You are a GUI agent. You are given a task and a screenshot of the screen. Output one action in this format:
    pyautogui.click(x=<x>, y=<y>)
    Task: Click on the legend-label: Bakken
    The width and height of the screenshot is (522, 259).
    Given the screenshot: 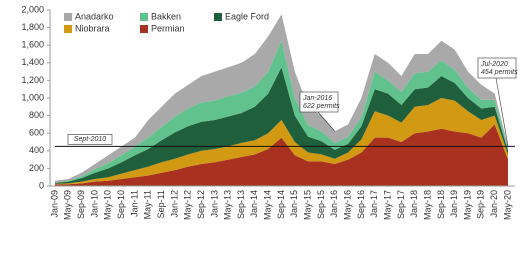 What is the action you would take?
    pyautogui.click(x=166, y=16)
    